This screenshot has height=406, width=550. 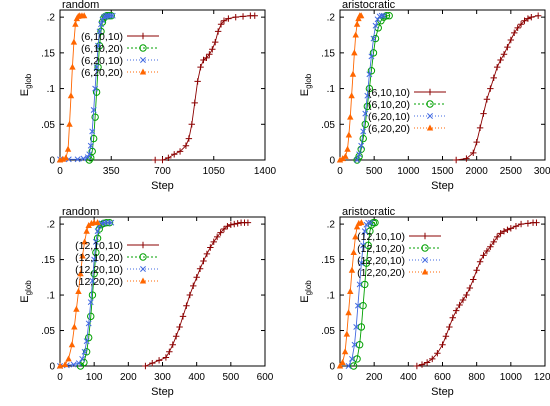 What do you see at coordinates (99, 246) in the screenshot?
I see `legend-label: (12,10,10)` at bounding box center [99, 246].